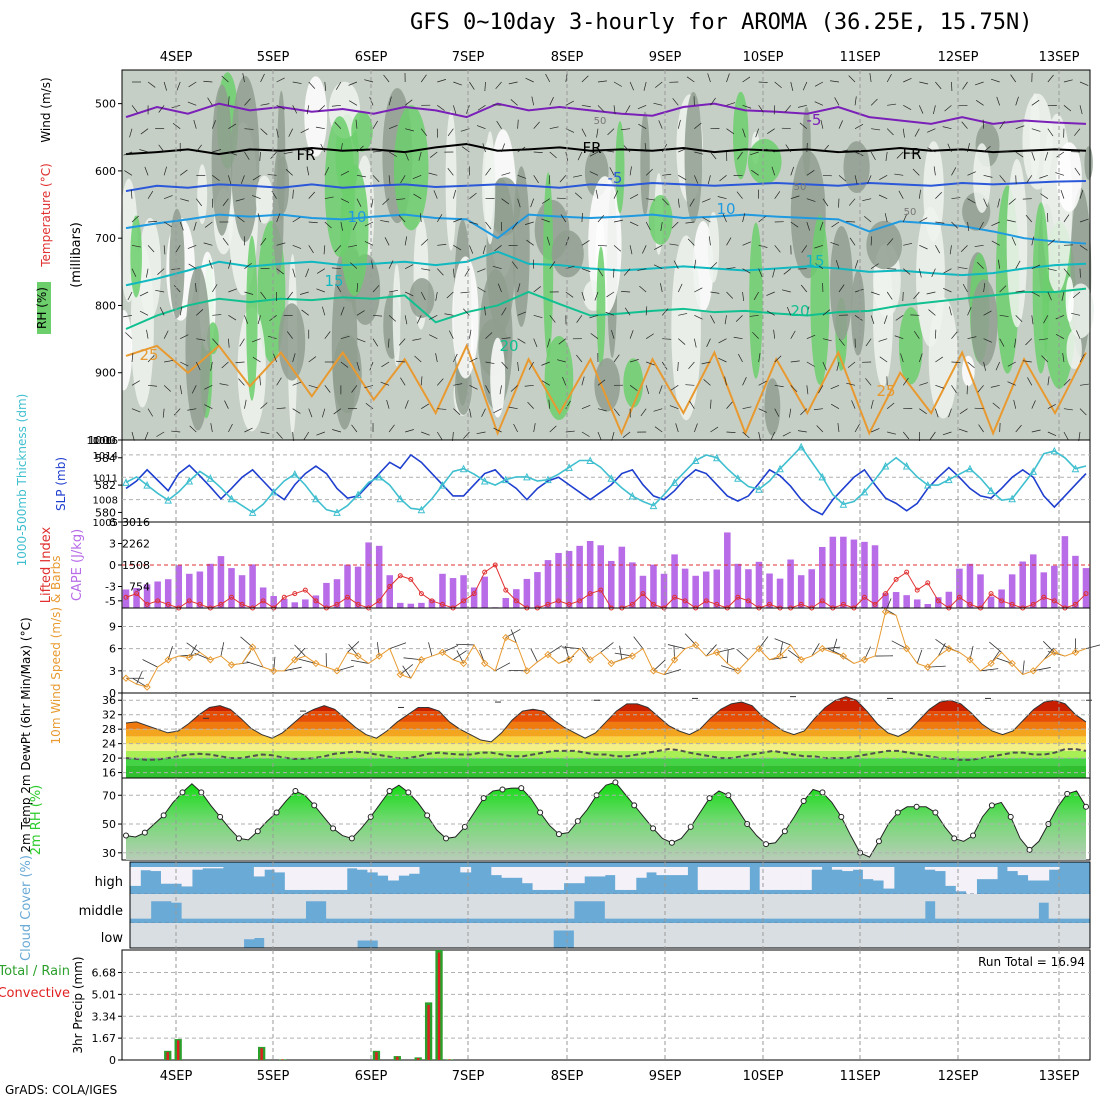 This screenshot has width=1100, height=1100. I want to click on isotherm-line, so click(606, 186).